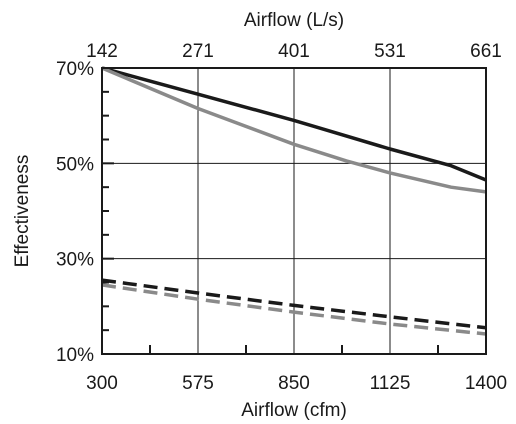 This screenshot has height=424, width=516. I want to click on x2-tick-label: 142, so click(102, 51).